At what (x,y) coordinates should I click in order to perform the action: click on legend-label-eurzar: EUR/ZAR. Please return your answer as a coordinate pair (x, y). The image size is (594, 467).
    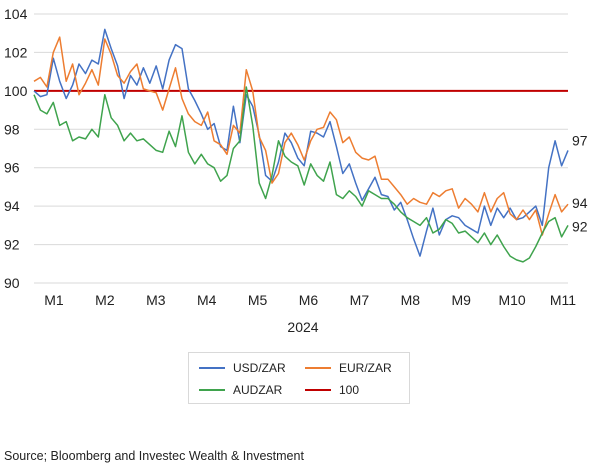
    Looking at the image, I should click on (365, 368).